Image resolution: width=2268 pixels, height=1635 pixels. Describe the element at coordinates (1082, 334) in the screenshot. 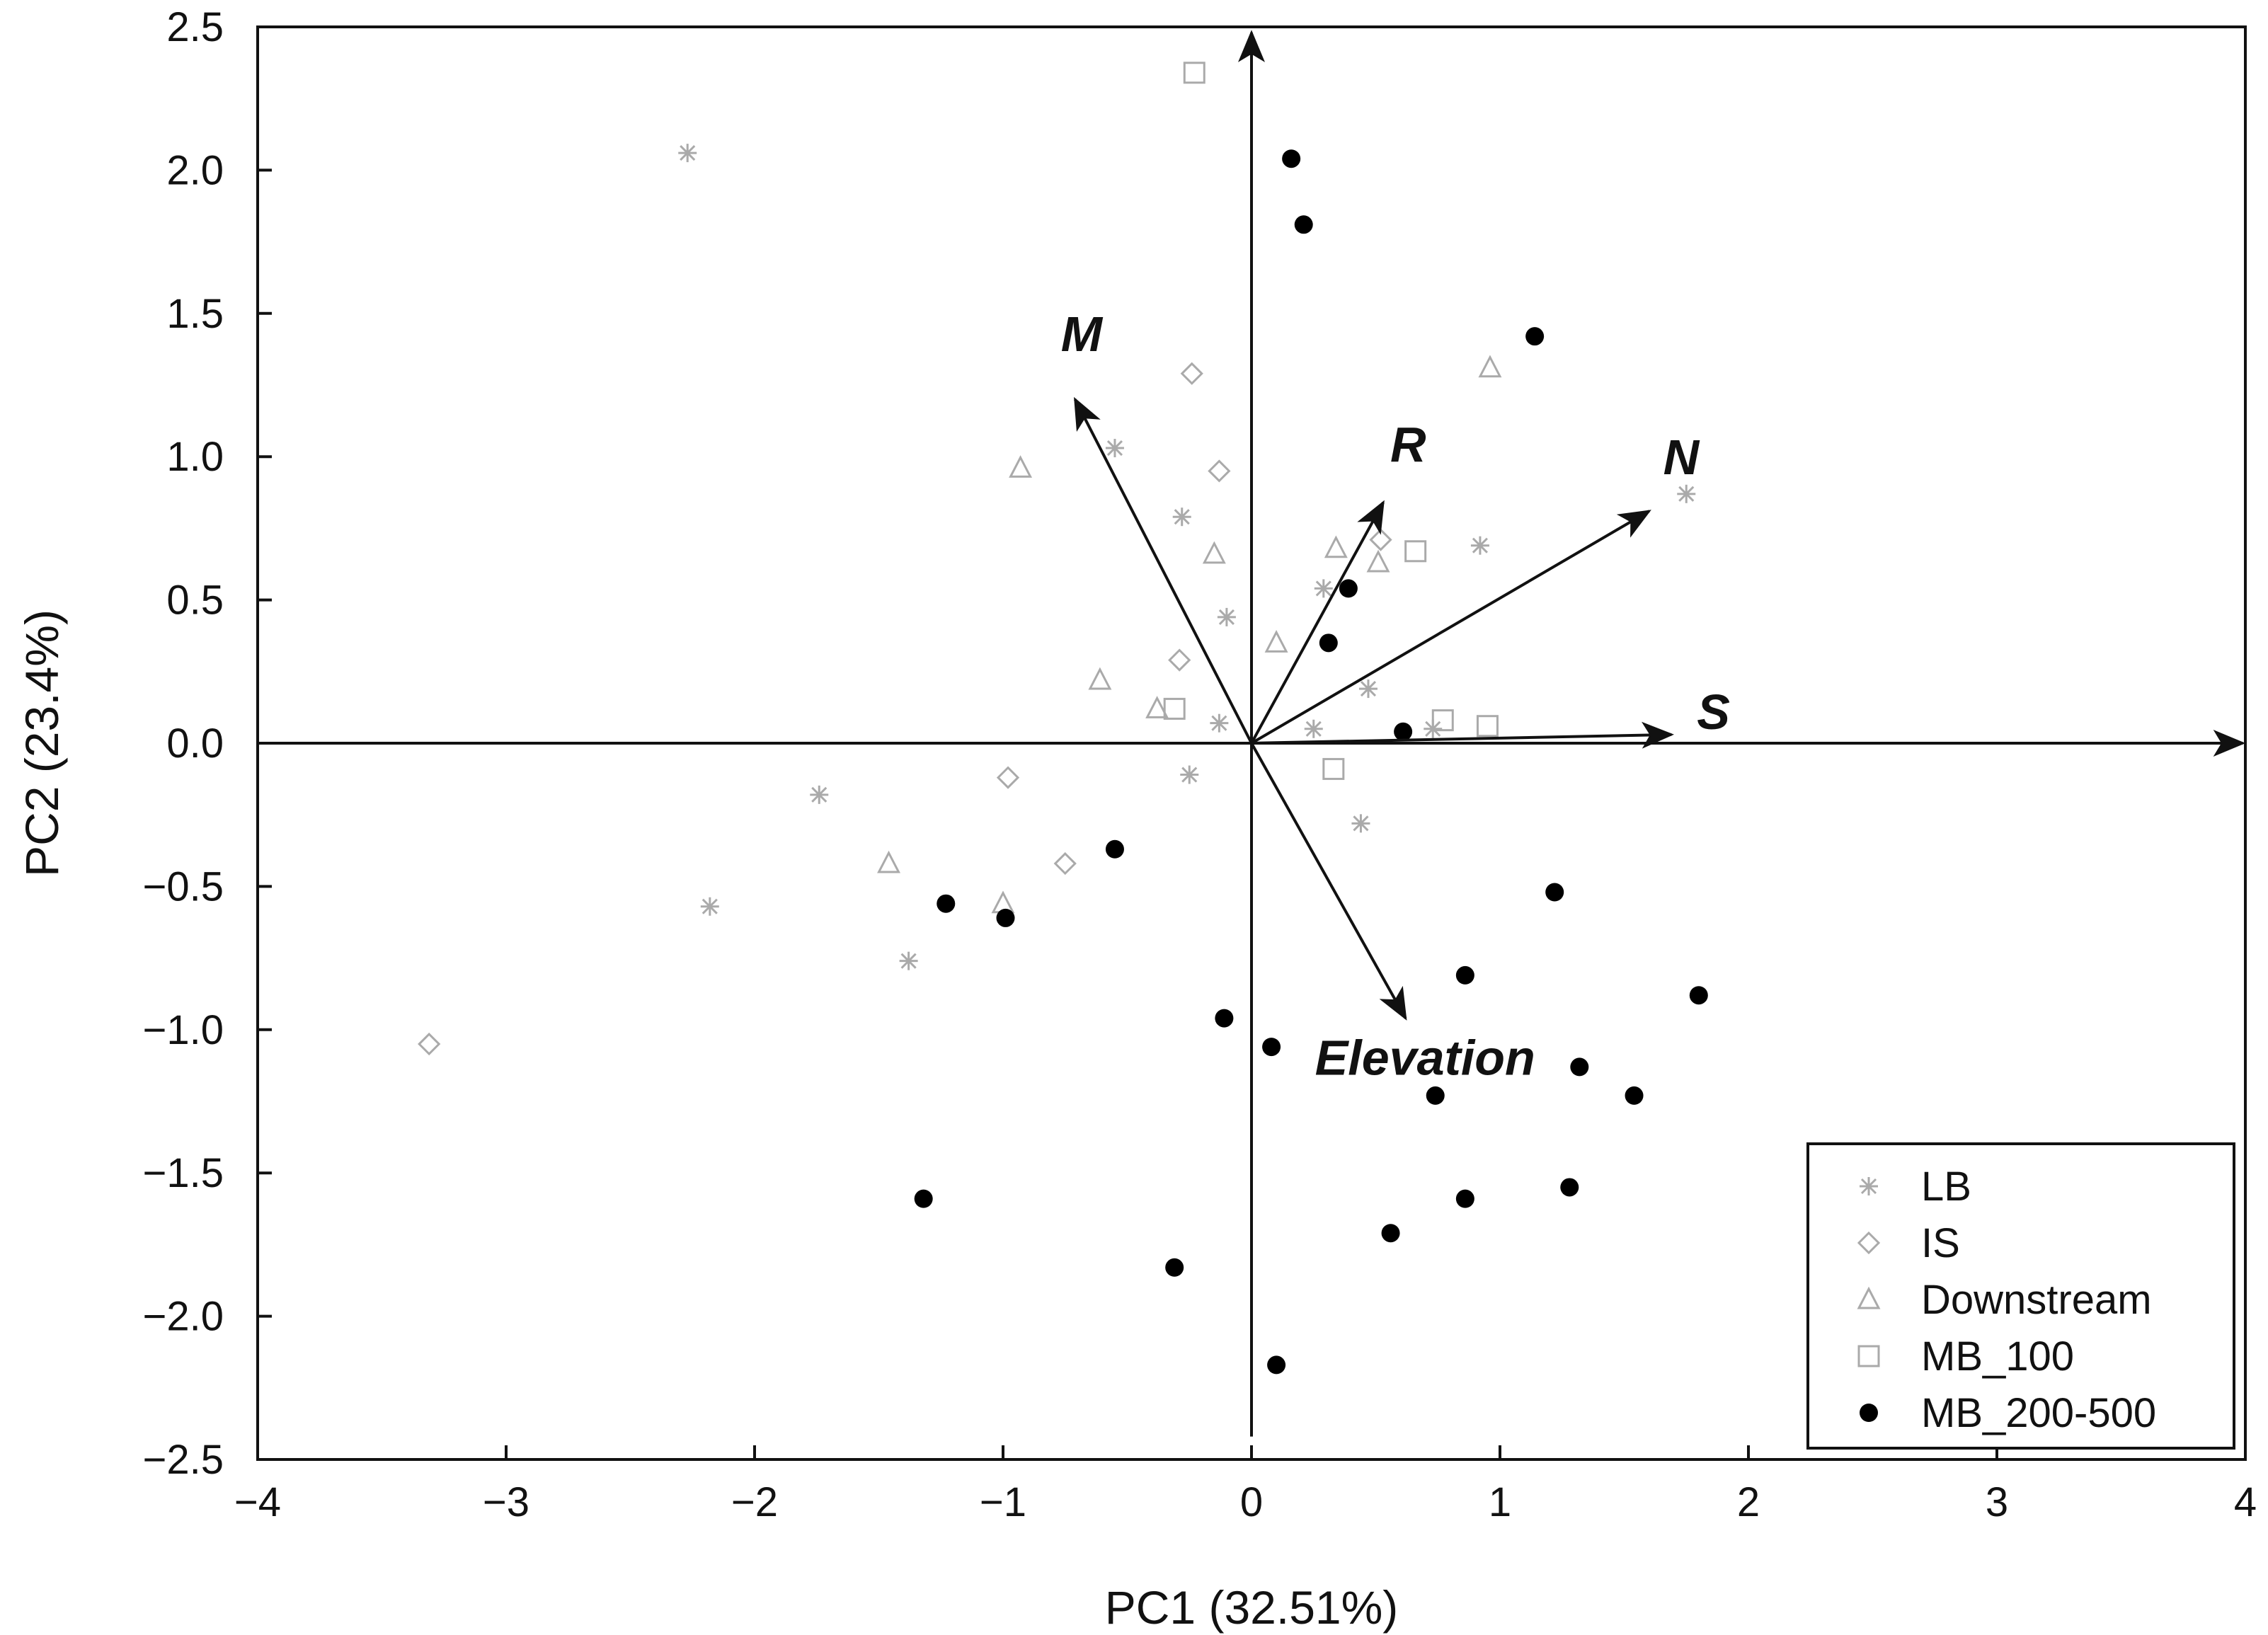

I see `vector-label-m: M` at that location.